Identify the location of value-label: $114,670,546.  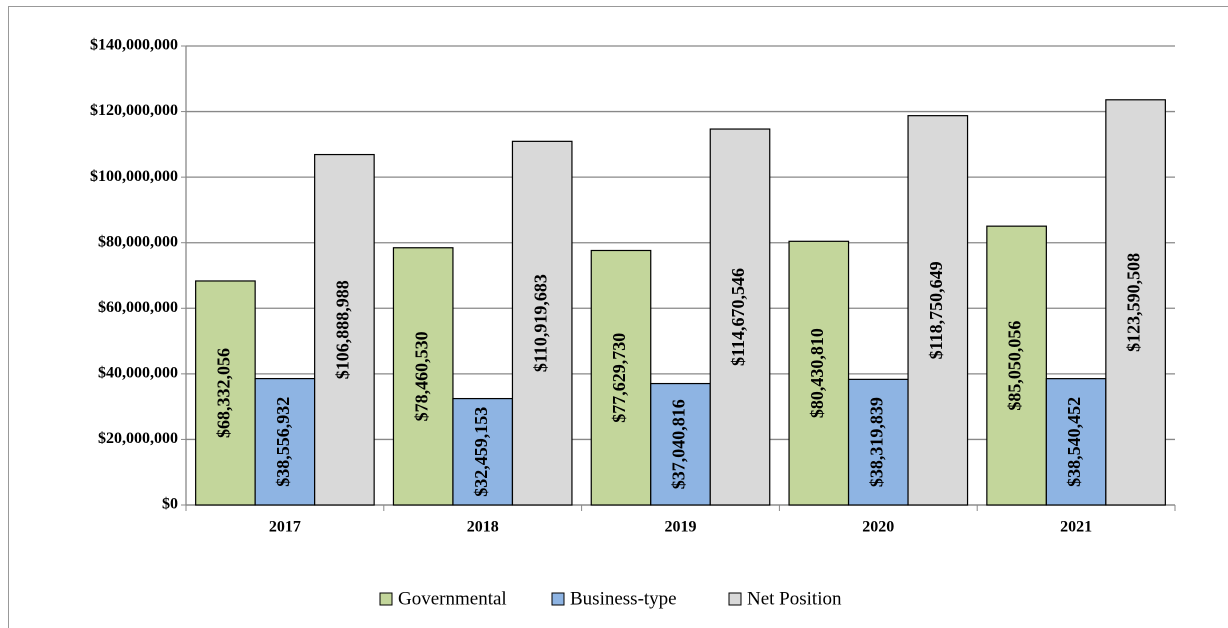
(738, 317).